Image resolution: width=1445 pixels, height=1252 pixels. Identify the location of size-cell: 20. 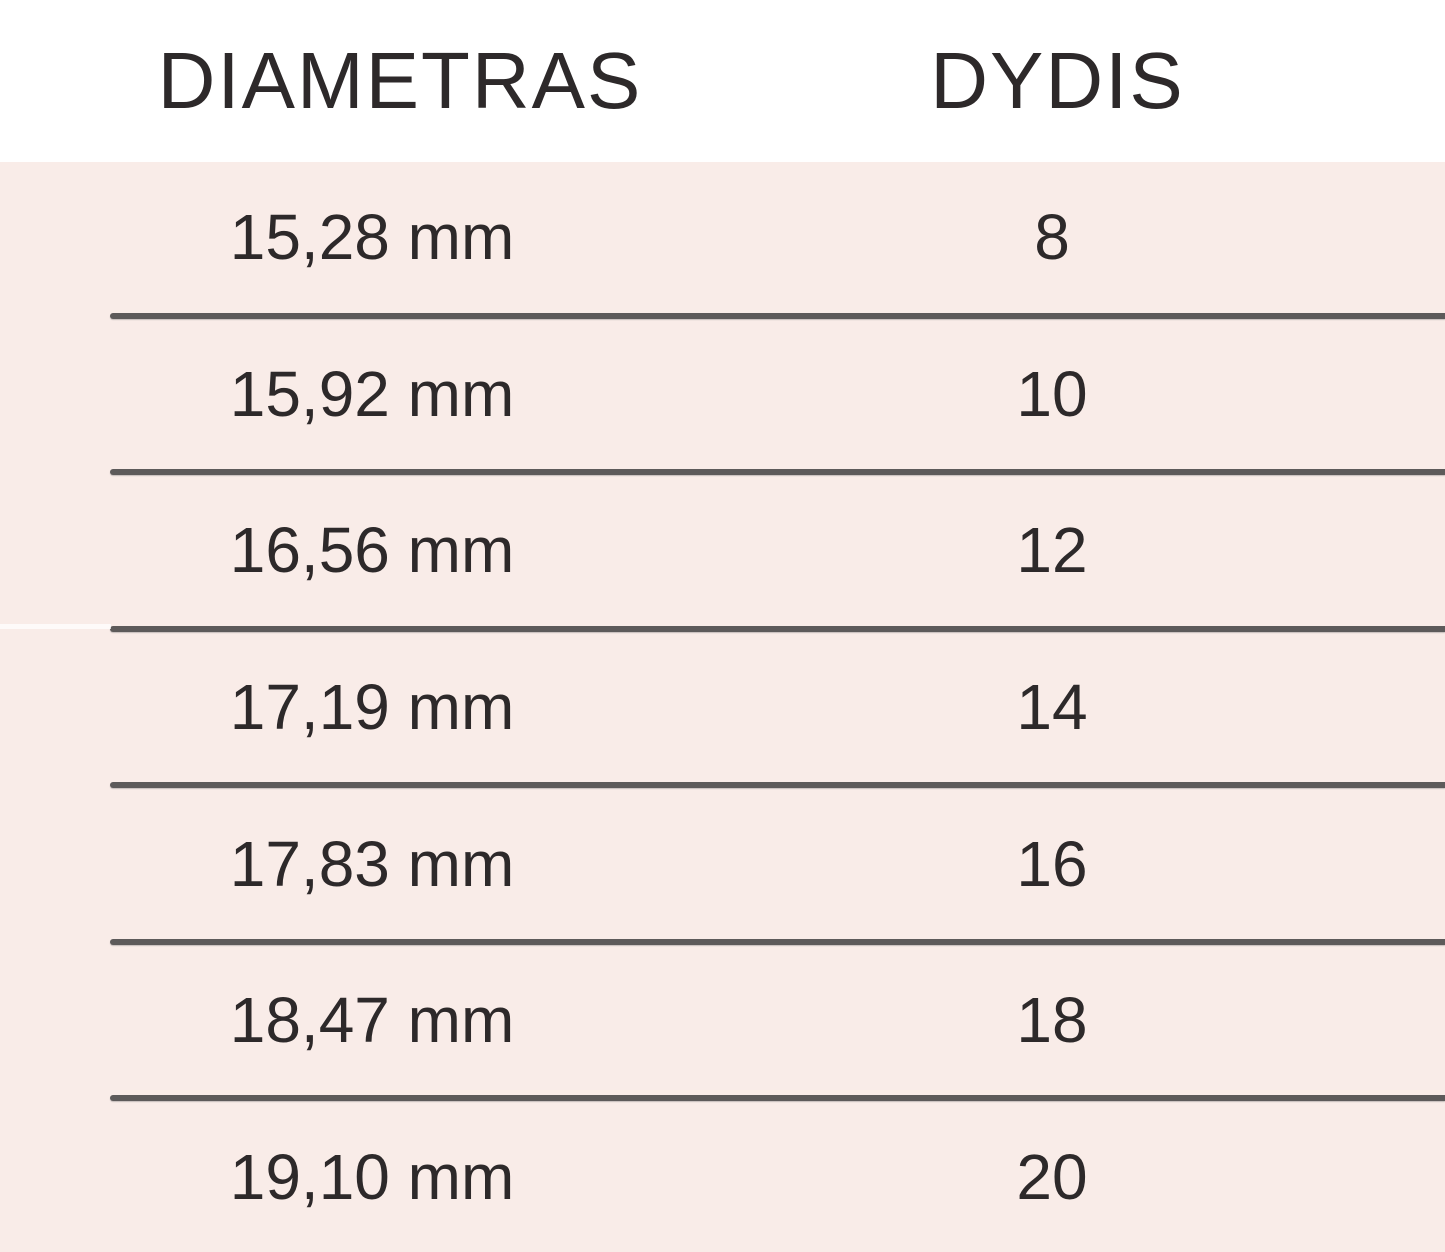
(1052, 1176).